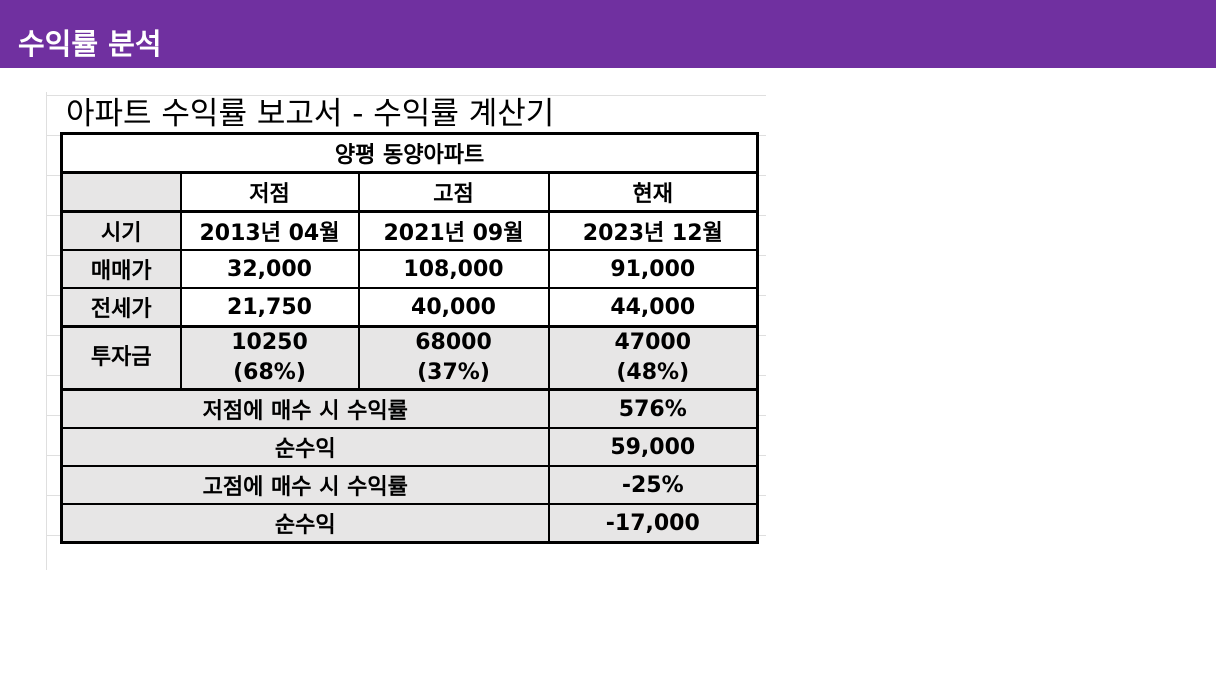 The image size is (1216, 684). Describe the element at coordinates (453, 372) in the screenshot. I see `investment-ratio: (37%)` at that location.